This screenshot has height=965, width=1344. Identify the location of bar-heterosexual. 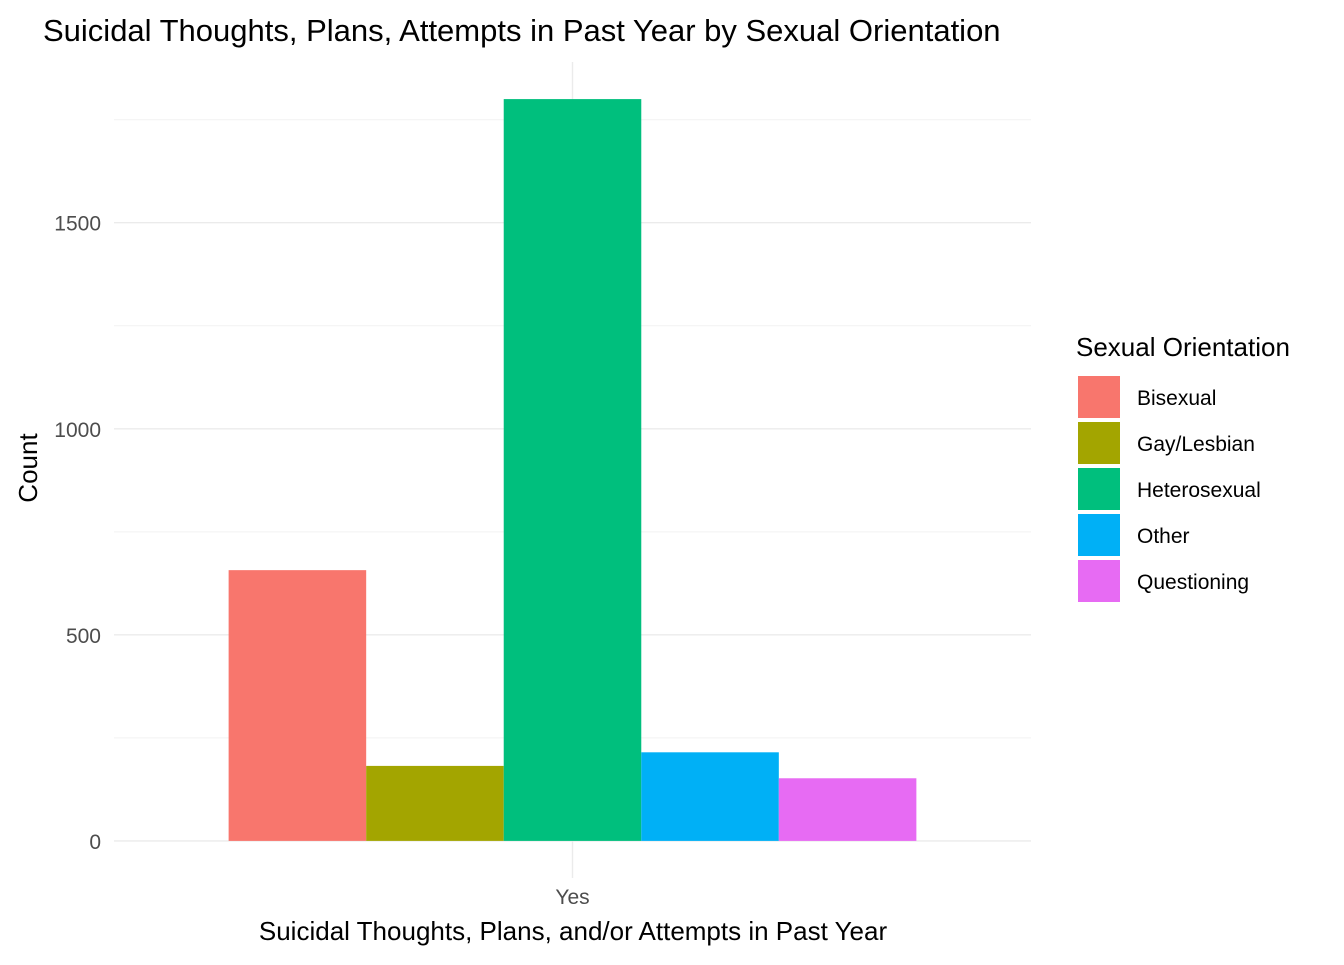
(572, 470).